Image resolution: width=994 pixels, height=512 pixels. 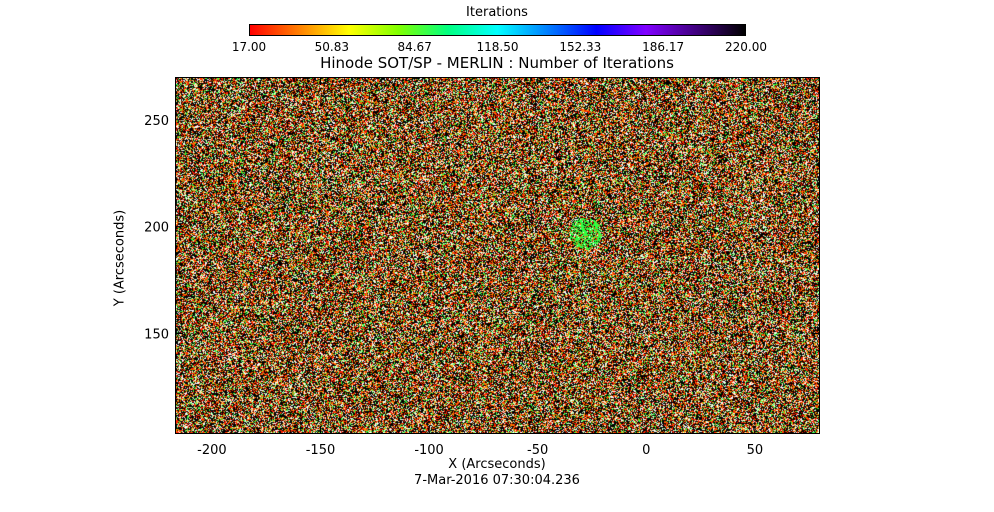 I want to click on colorbar, so click(x=497, y=30).